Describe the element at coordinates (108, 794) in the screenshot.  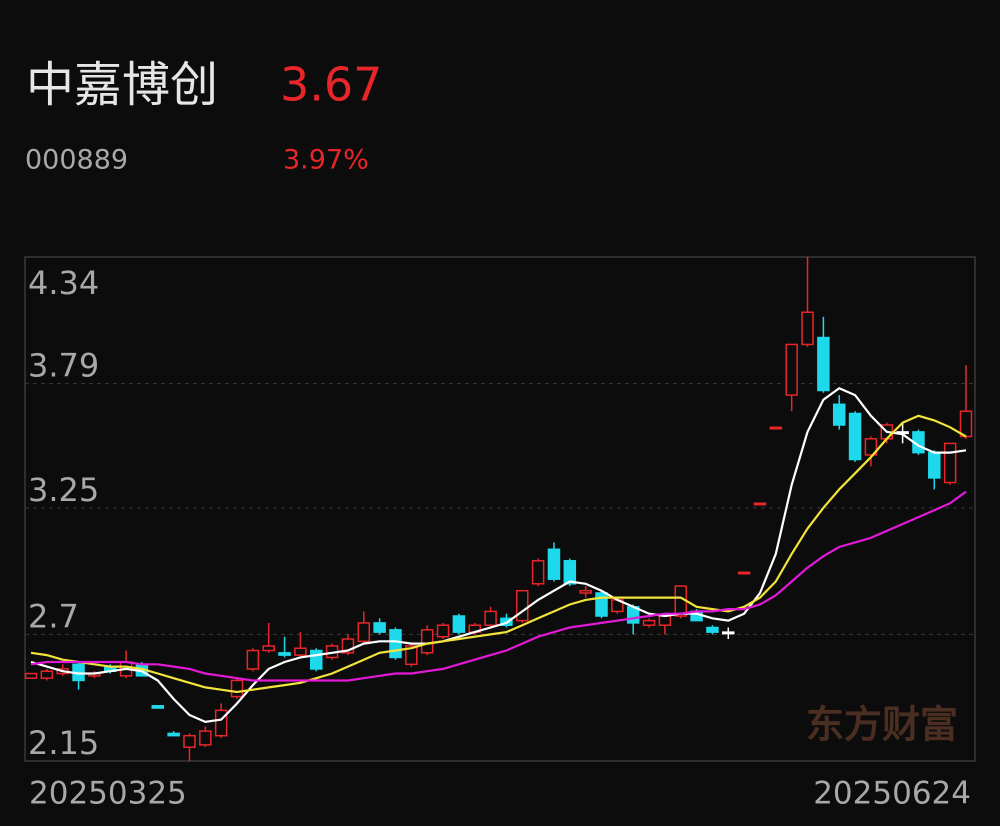
I see `x-tick-label: 20250325` at that location.